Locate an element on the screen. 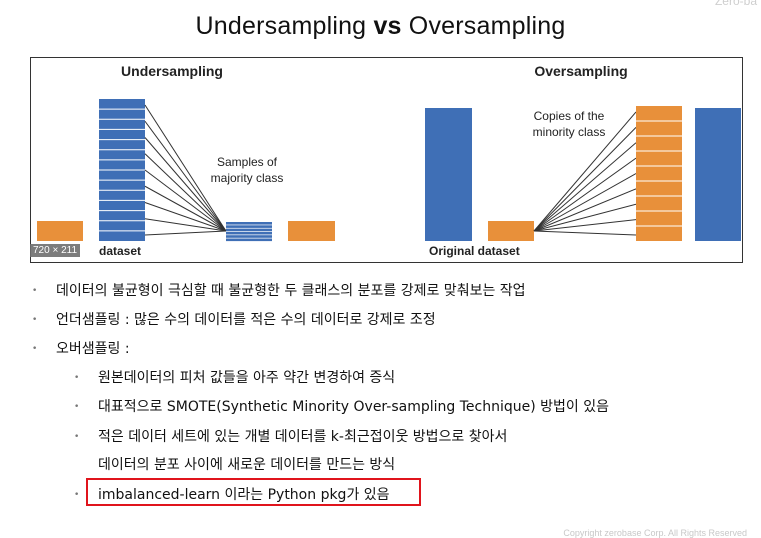 This screenshot has width=761, height=538. title-part2: Oversampling is located at coordinates (483, 26).